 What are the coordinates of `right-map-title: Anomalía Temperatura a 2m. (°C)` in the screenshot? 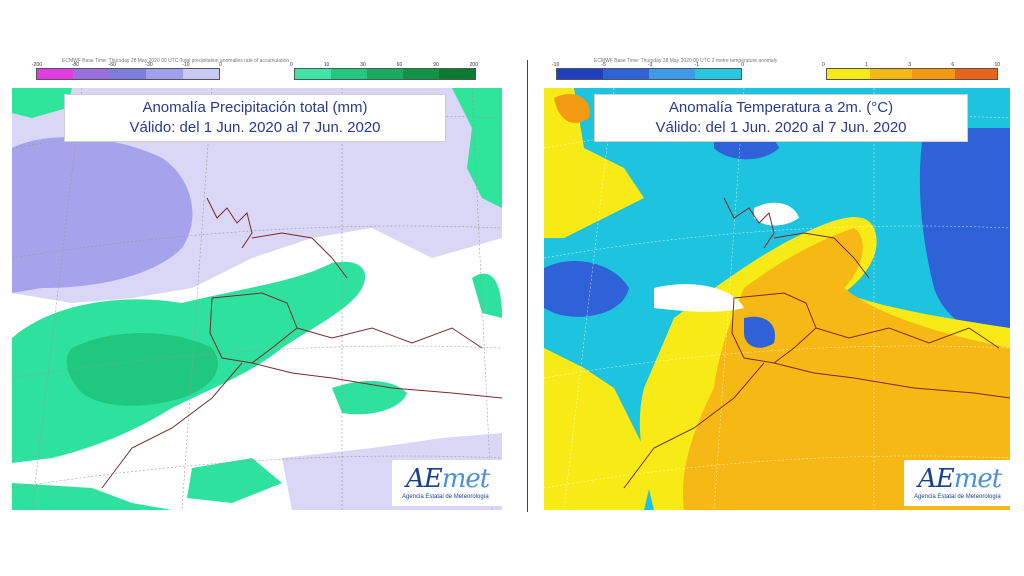 It's located at (781, 107).